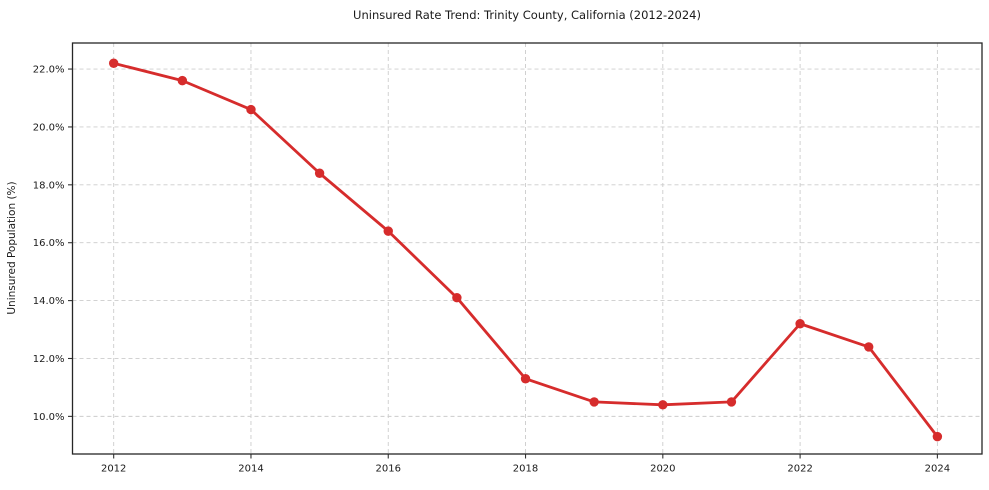 The width and height of the screenshot is (989, 490). I want to click on x-tick-label: 2024, so click(937, 469).